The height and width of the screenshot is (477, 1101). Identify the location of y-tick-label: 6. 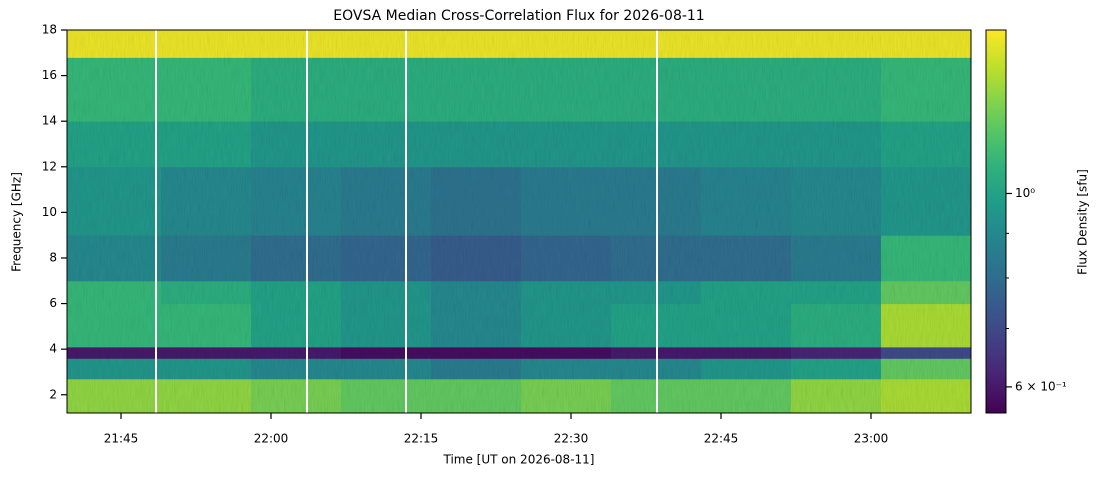
(53, 303).